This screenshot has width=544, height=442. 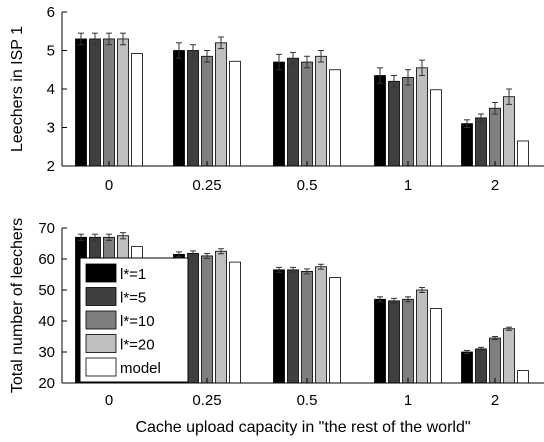 I want to click on y-tick-label: 70, so click(x=46, y=228).